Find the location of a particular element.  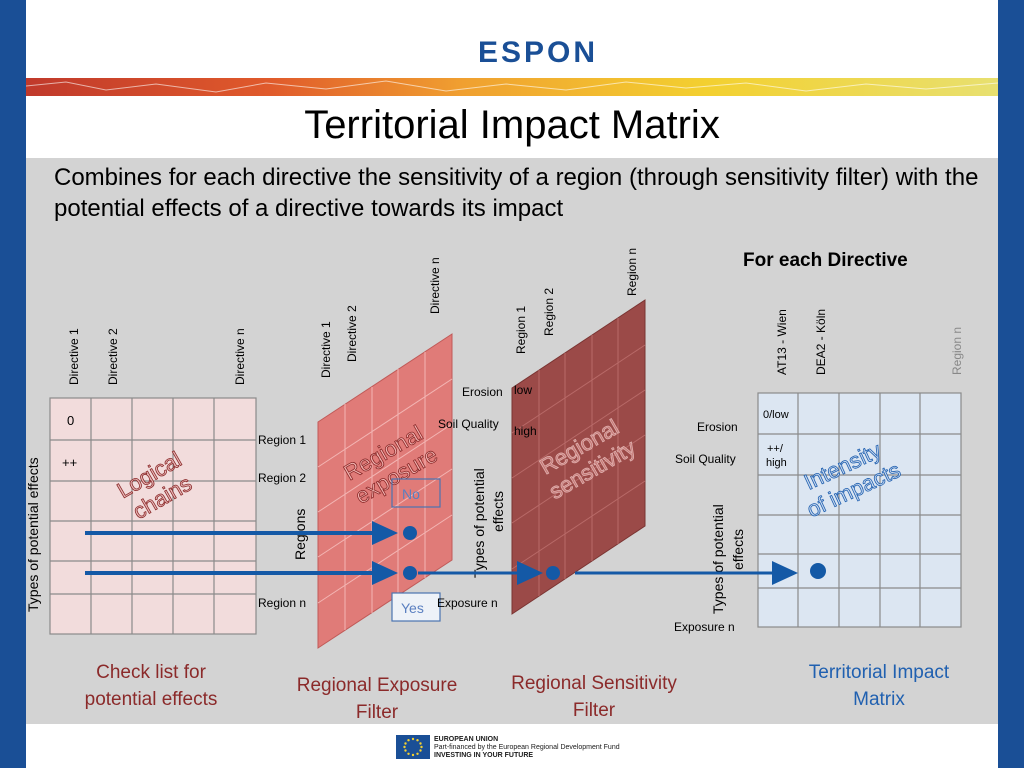

matrix-row-label: Soil Quality is located at coordinates (705, 459).